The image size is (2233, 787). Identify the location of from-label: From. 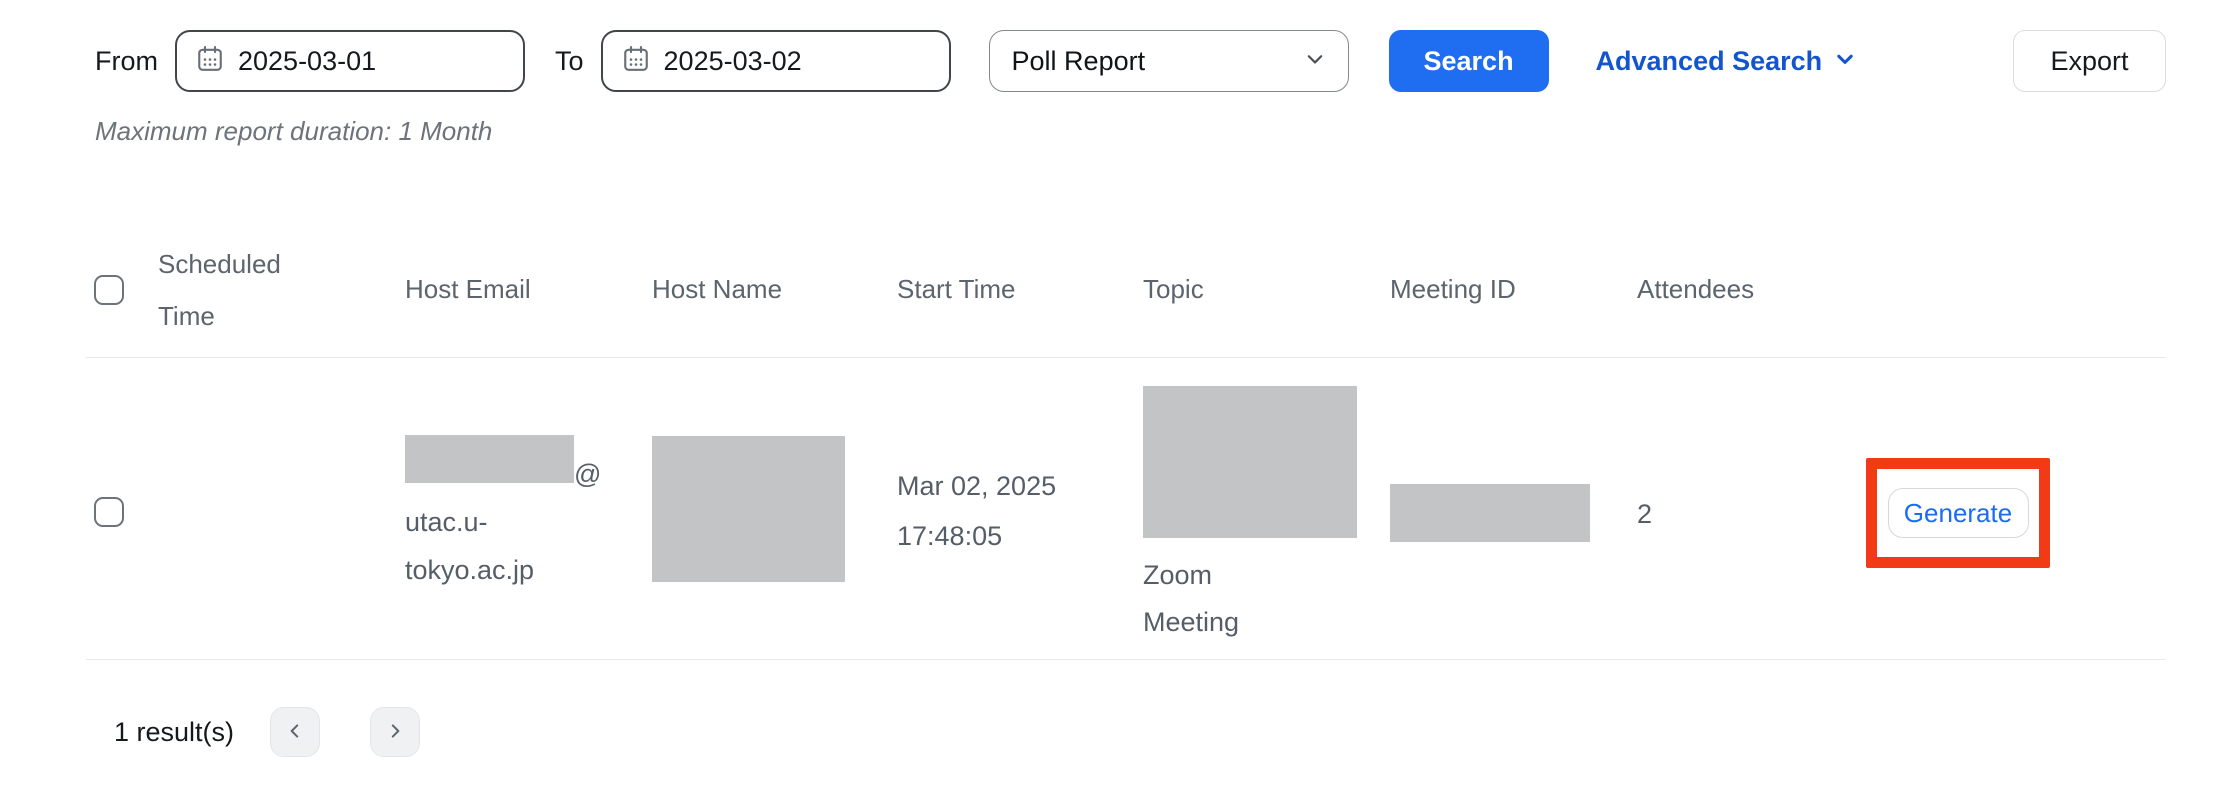
(126, 60).